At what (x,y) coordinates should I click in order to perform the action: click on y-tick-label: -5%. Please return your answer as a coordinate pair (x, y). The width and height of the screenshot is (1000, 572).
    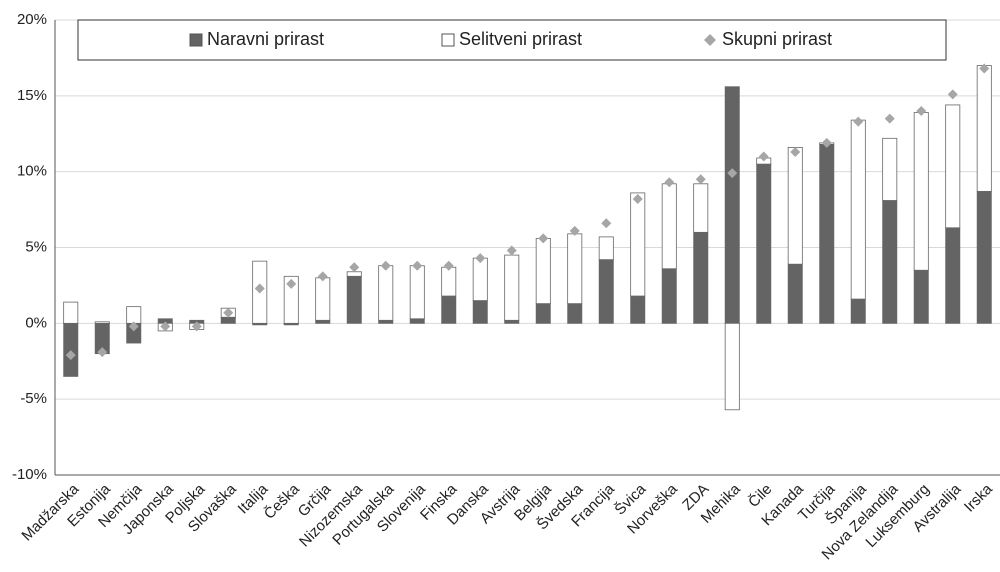
    Looking at the image, I should click on (33, 398).